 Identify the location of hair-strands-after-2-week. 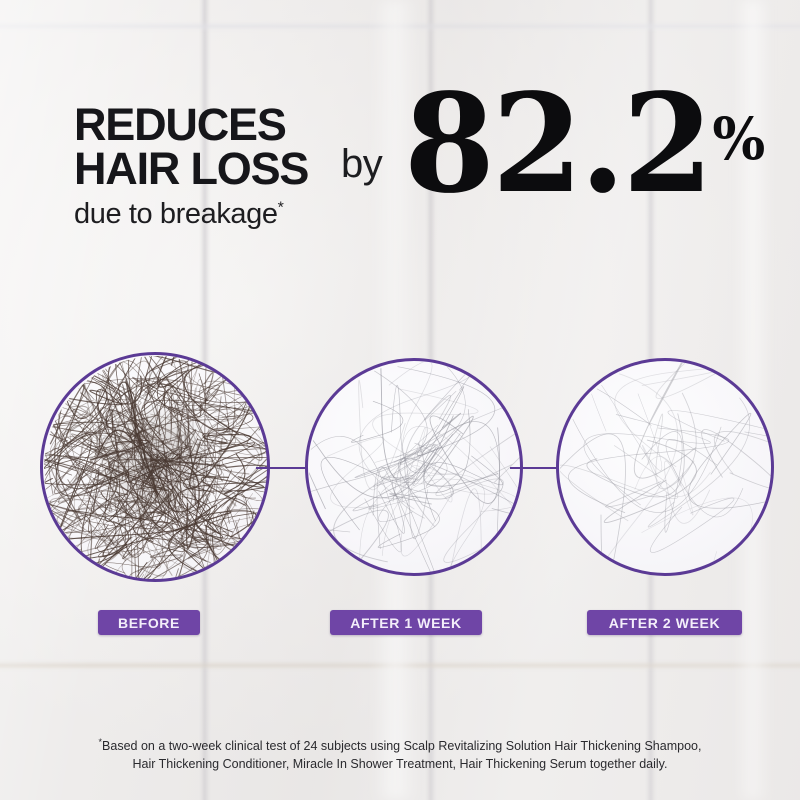
(665, 467).